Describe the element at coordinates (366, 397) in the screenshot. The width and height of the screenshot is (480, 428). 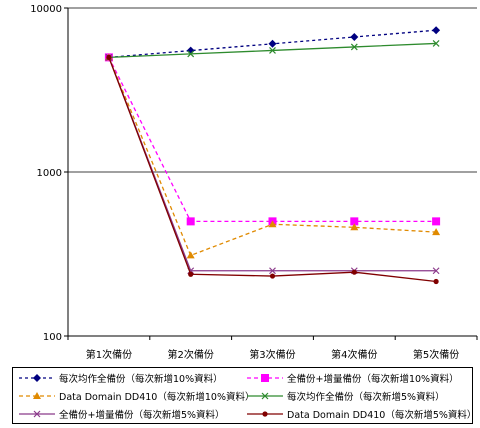
I see `legend-label: 每次均作全備份（每次新增5%資料）` at that location.